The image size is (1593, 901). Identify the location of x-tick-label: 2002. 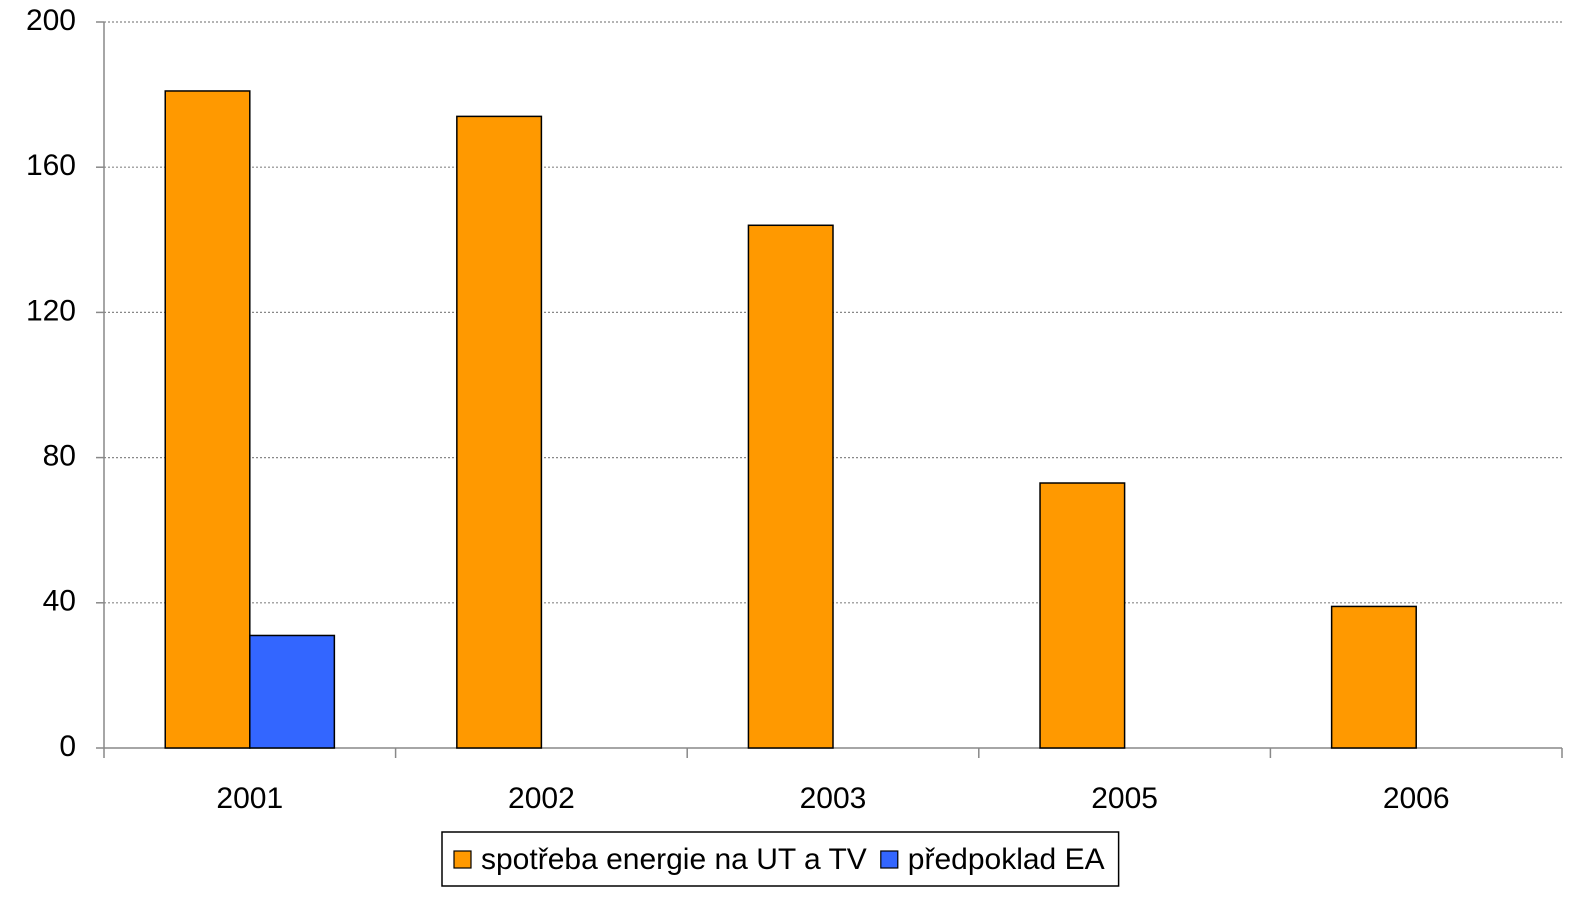
(541, 798).